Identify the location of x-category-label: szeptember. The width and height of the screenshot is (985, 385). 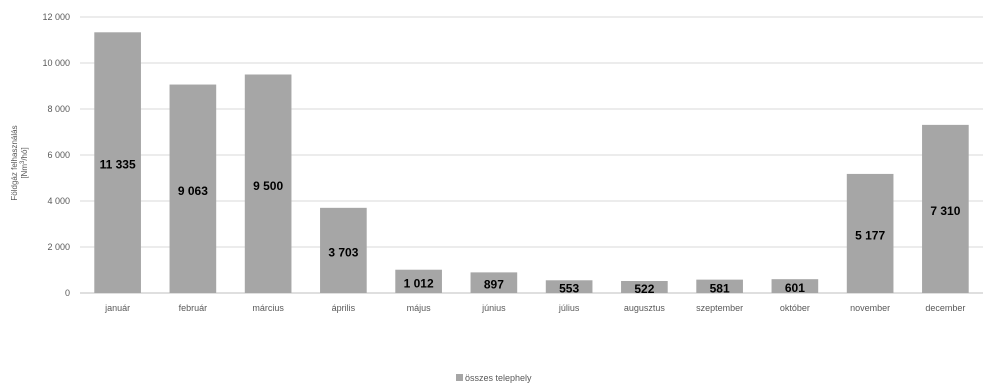
(719, 308).